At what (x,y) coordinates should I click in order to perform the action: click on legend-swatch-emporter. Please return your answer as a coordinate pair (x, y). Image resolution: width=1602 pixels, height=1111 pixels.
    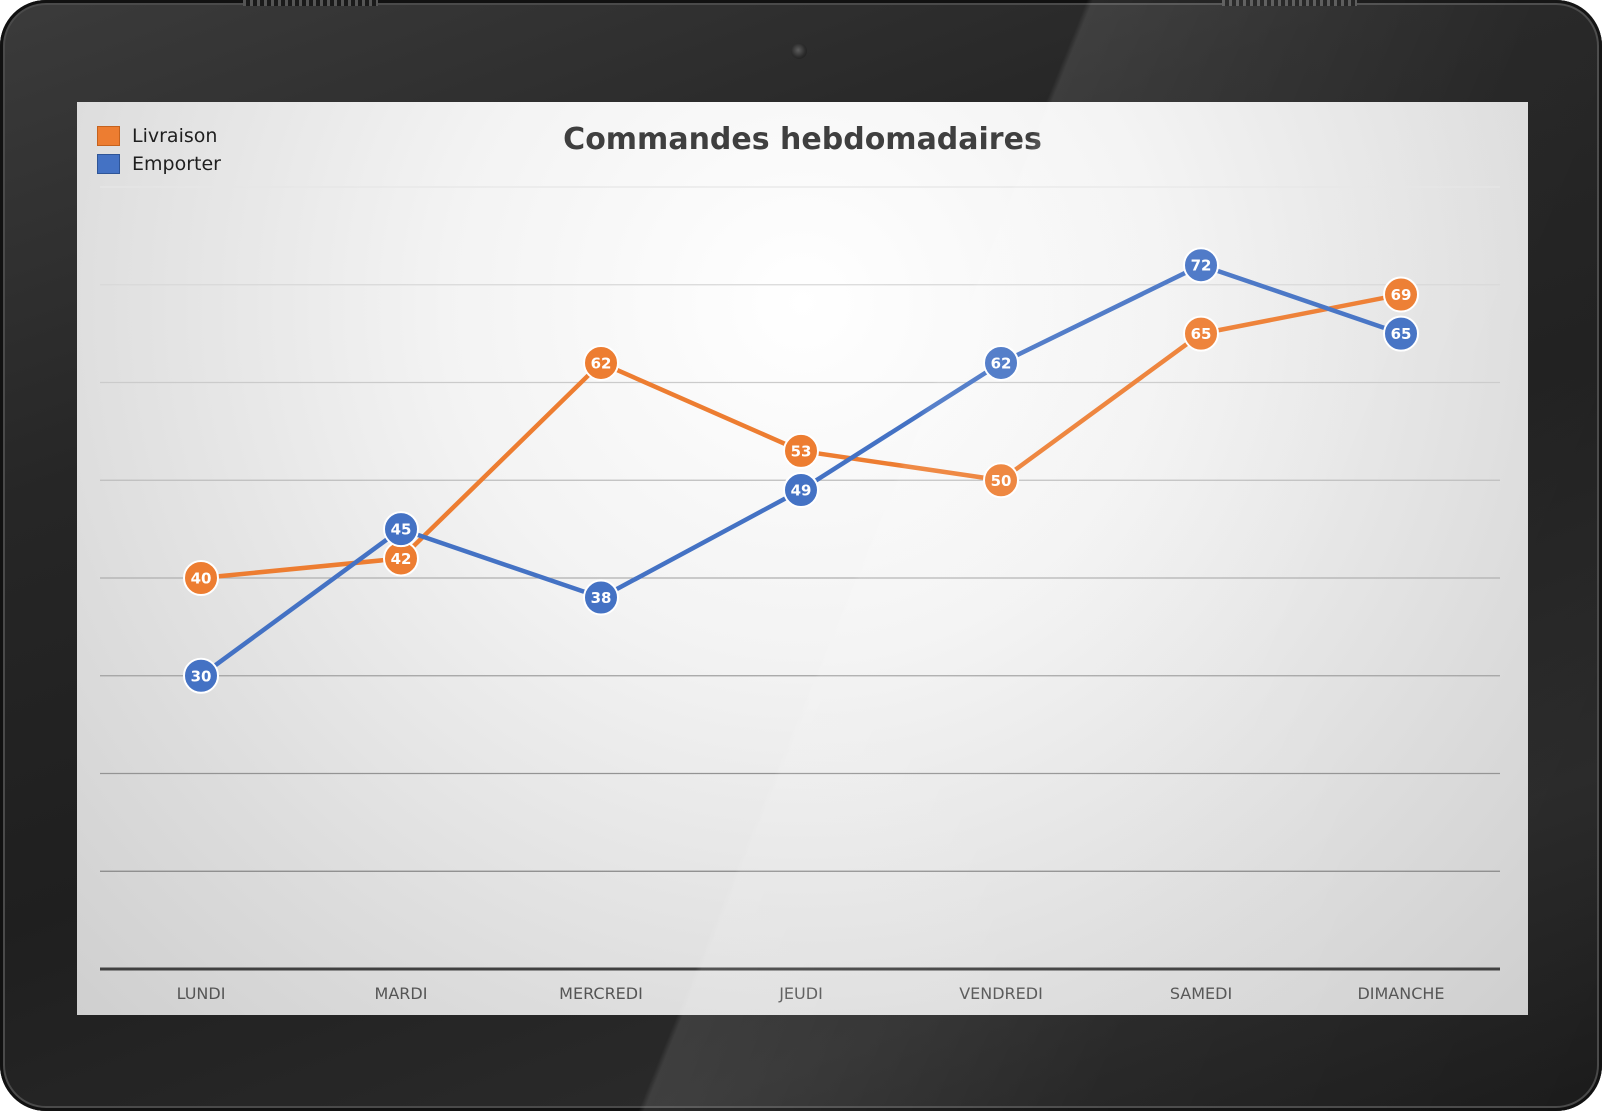
    Looking at the image, I should click on (108, 164).